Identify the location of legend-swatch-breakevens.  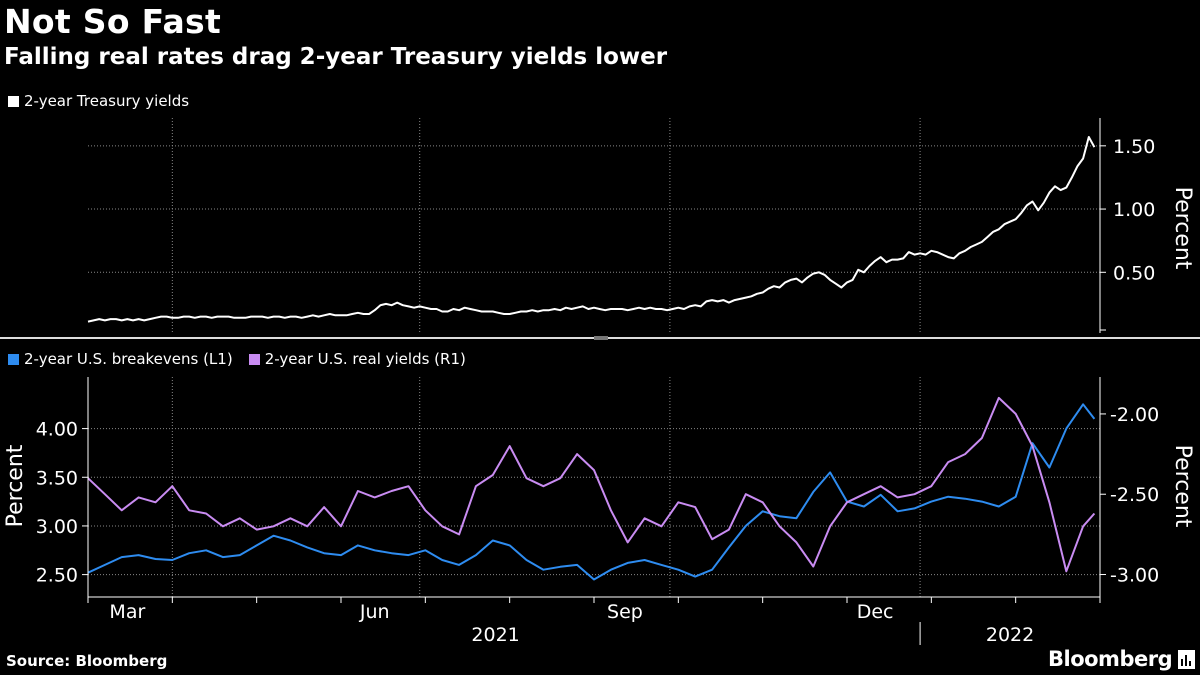
(13, 359).